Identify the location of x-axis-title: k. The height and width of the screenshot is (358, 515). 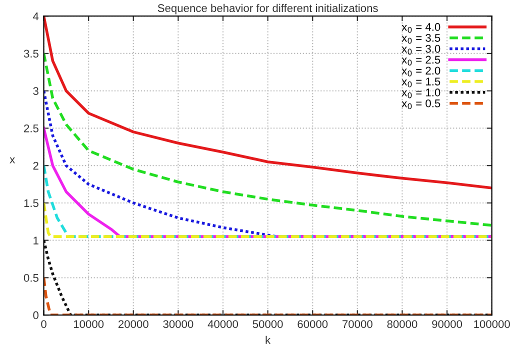
(268, 340).